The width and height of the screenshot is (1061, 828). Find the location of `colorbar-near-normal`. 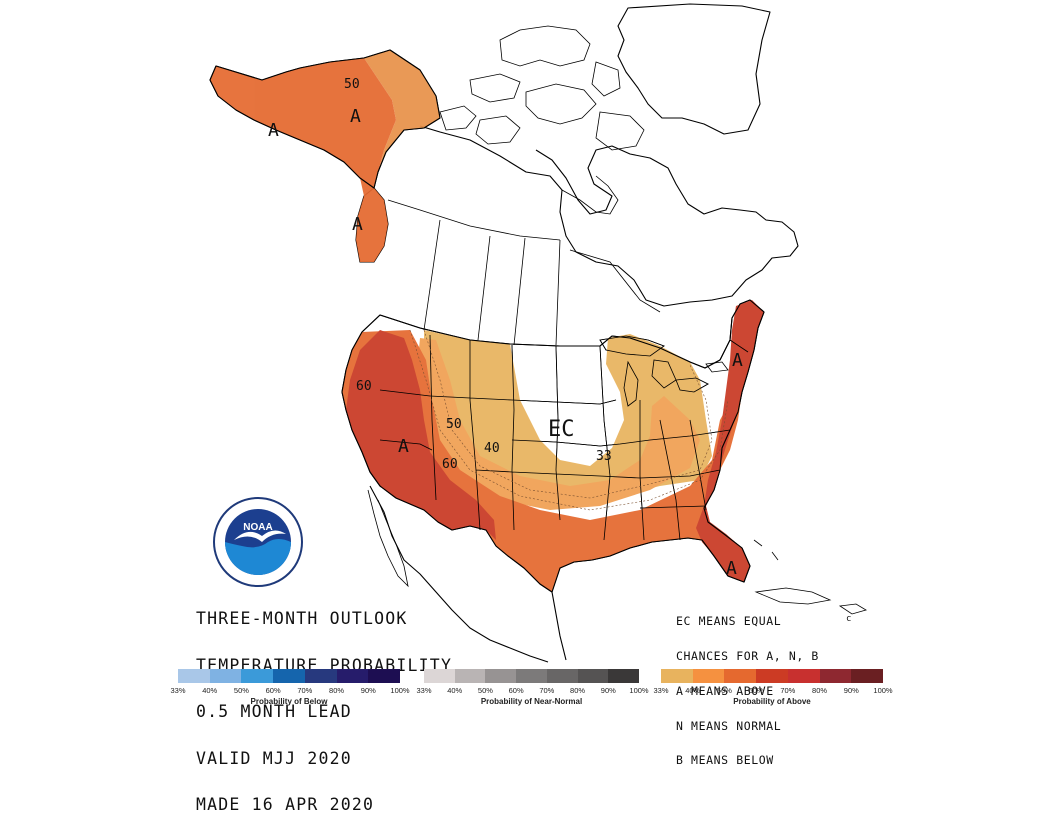

colorbar-near-normal is located at coordinates (531, 676).